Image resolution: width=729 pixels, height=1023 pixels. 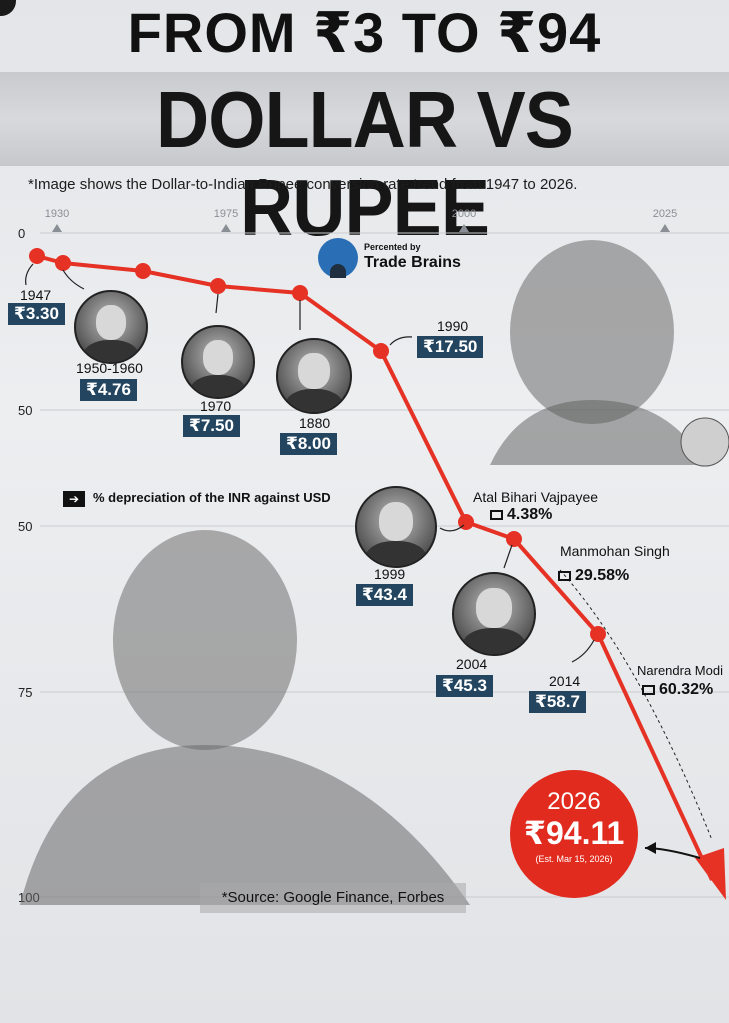 What do you see at coordinates (472, 664) in the screenshot?
I see `label-year-2004: 2004` at bounding box center [472, 664].